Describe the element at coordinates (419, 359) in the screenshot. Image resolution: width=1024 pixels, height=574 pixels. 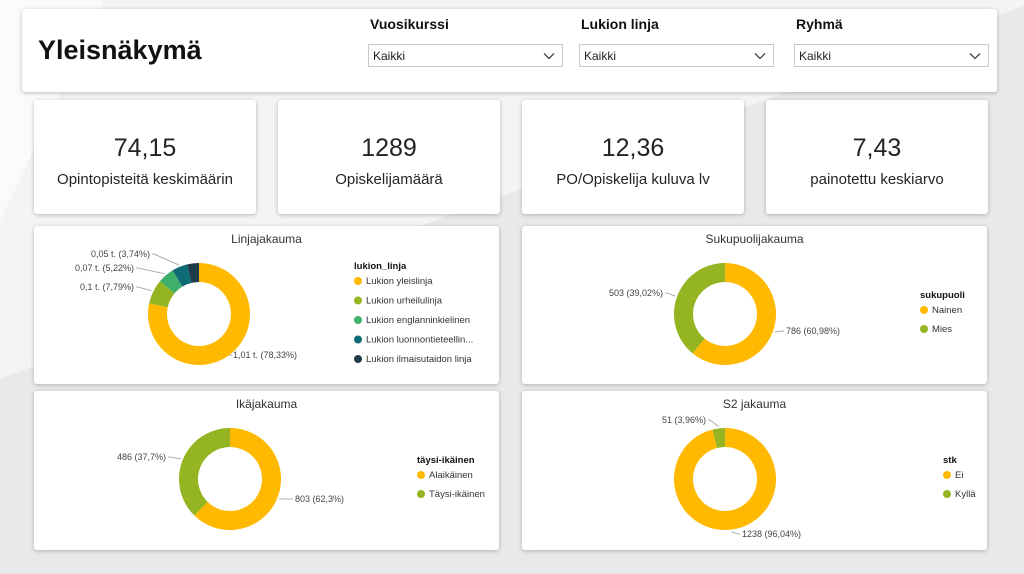
I see `legend-item: Lukion ilmaisutaidon linja` at that location.